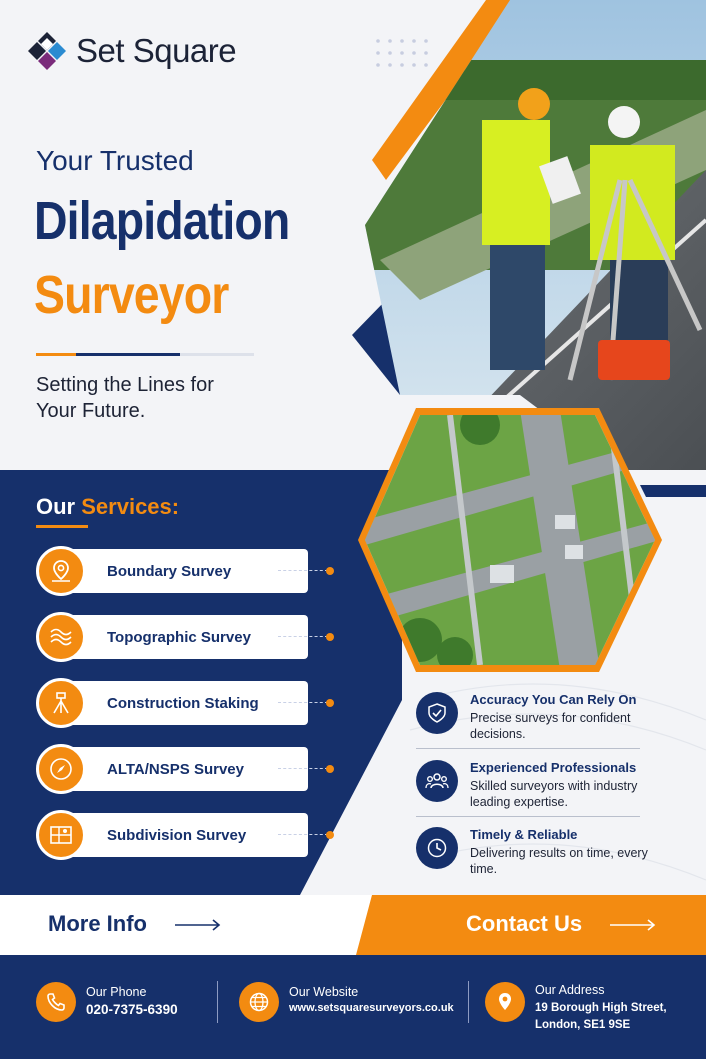 Image resolution: width=706 pixels, height=1059 pixels. What do you see at coordinates (371, 1008) in the screenshot?
I see `footer-website-value: www.setsquaresurveyors.co.uk` at bounding box center [371, 1008].